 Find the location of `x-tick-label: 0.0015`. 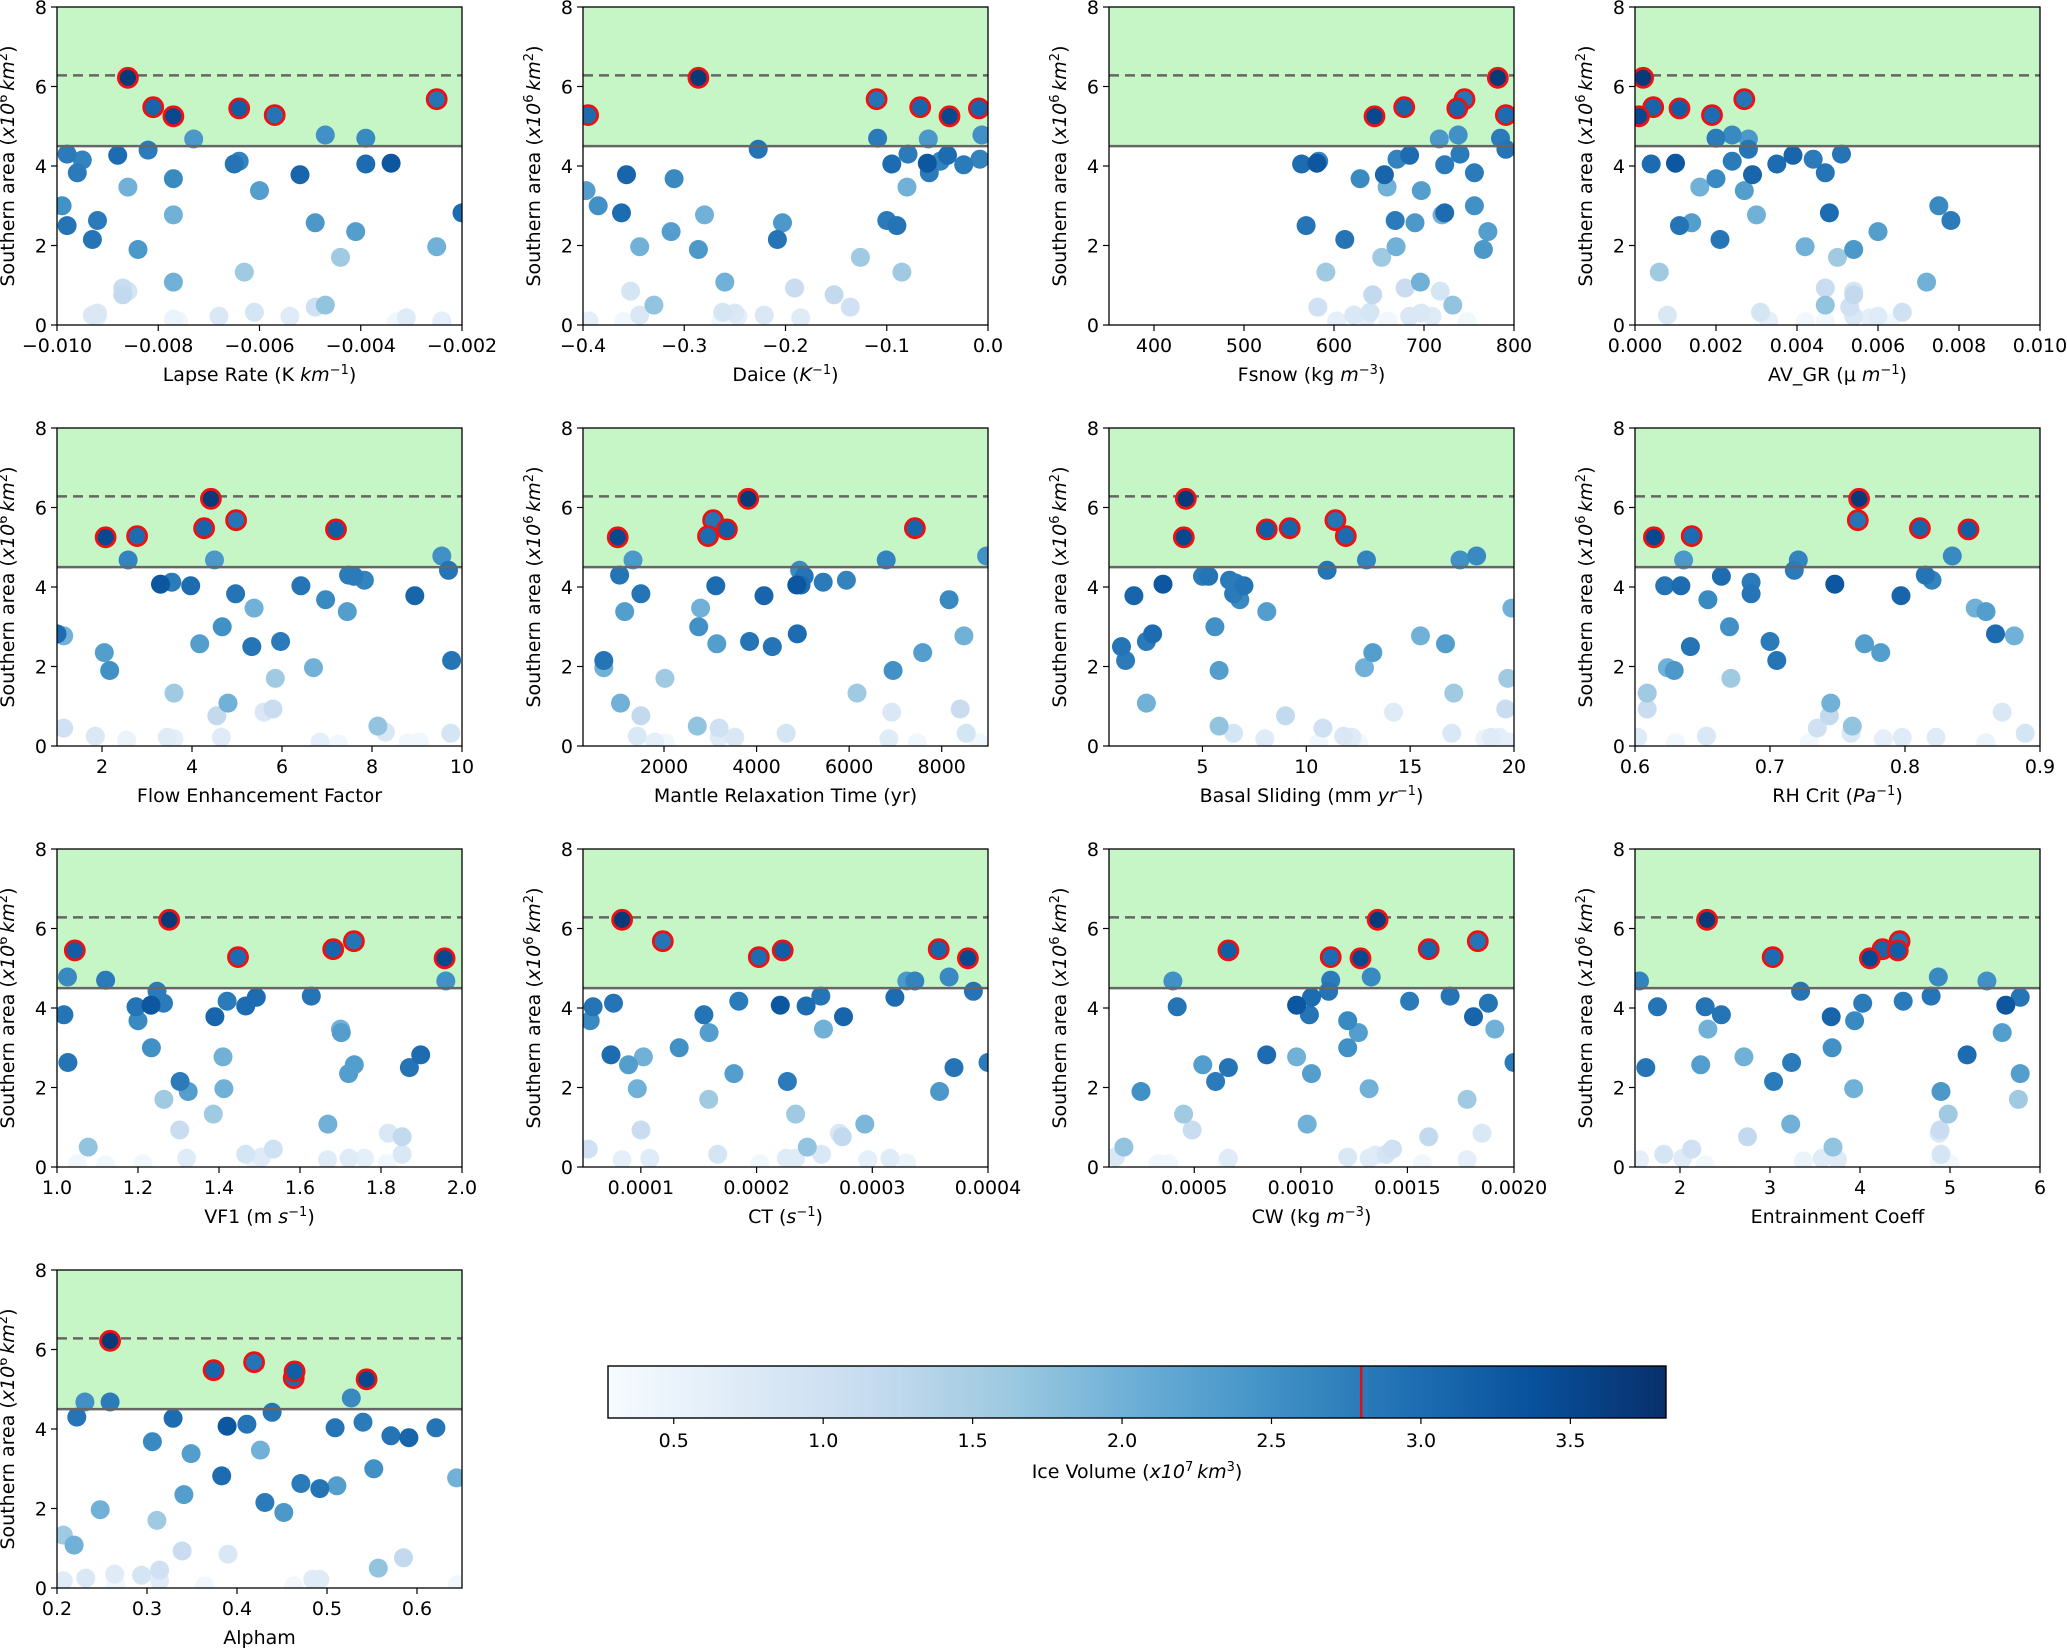

x-tick-label: 0.0015 is located at coordinates (1407, 1188).